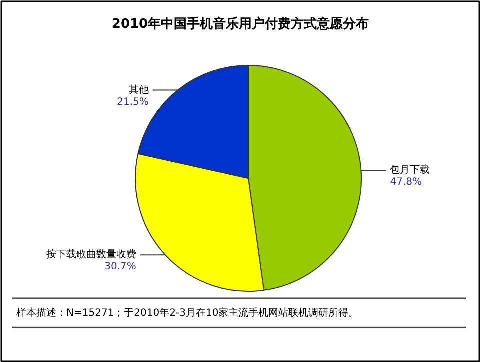 Image resolution: width=480 pixels, height=362 pixels. I want to click on data-label: 30.7%, so click(120, 267).